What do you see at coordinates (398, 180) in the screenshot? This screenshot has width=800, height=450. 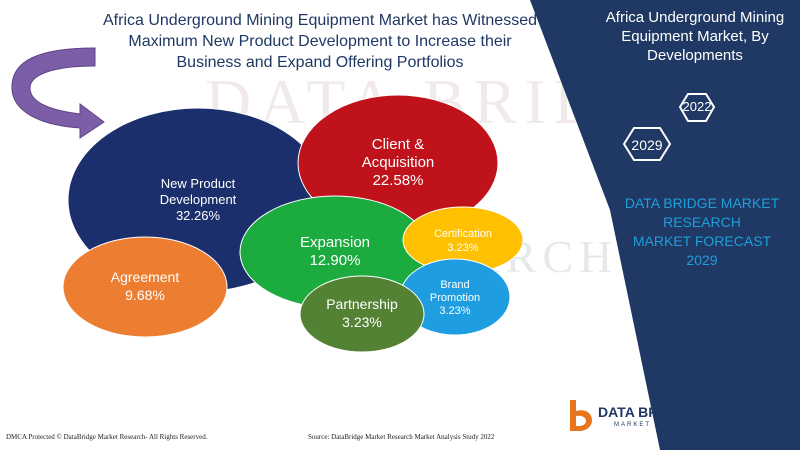 I see `bubble-label: 22.58%` at bounding box center [398, 180].